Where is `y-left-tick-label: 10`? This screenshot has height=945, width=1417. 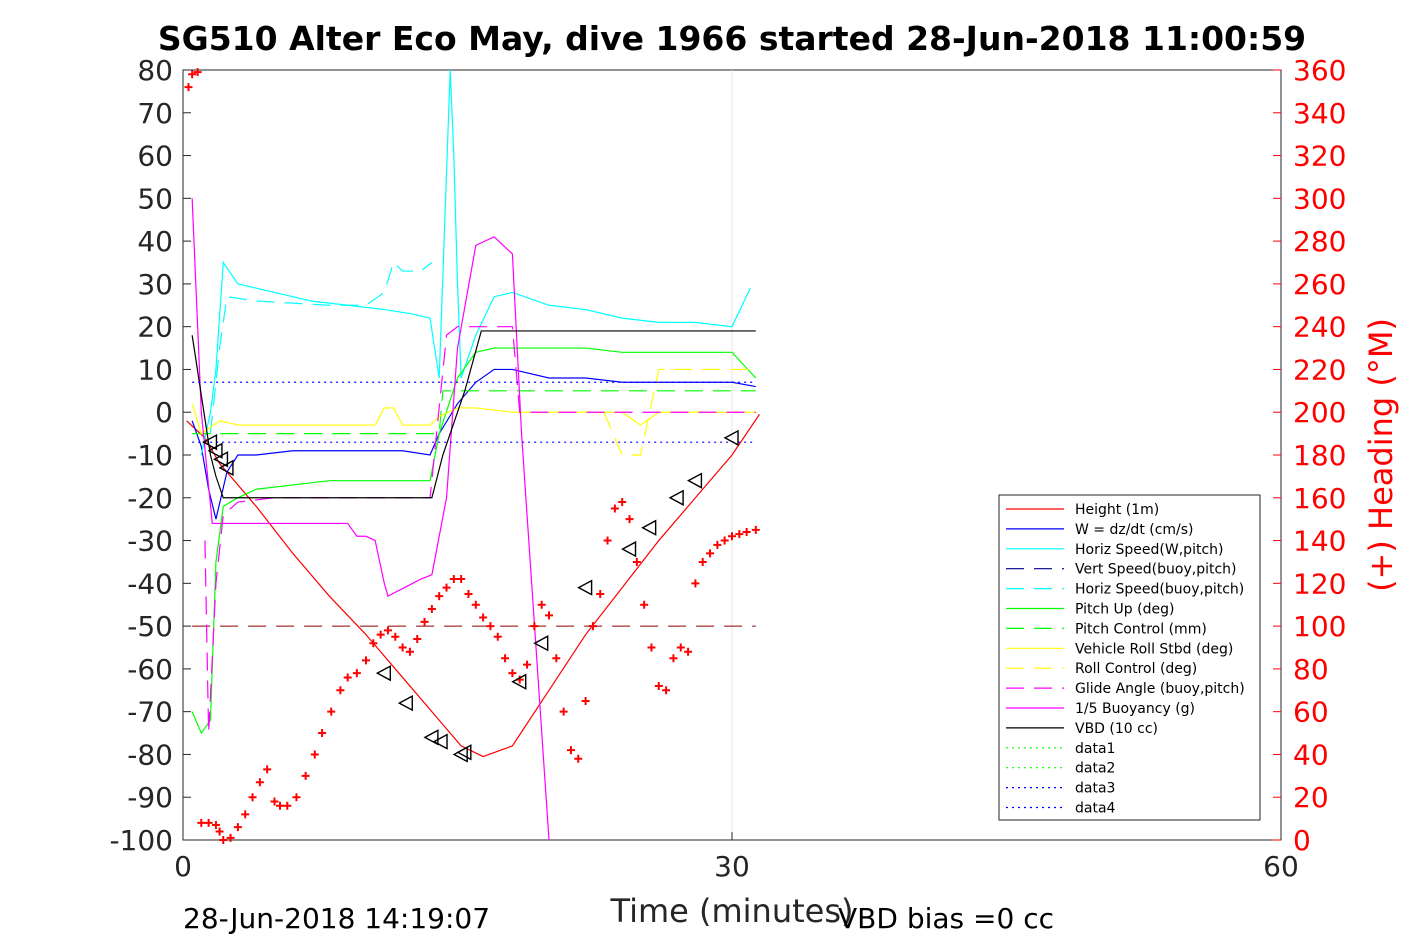 y-left-tick-label: 10 is located at coordinates (155, 369).